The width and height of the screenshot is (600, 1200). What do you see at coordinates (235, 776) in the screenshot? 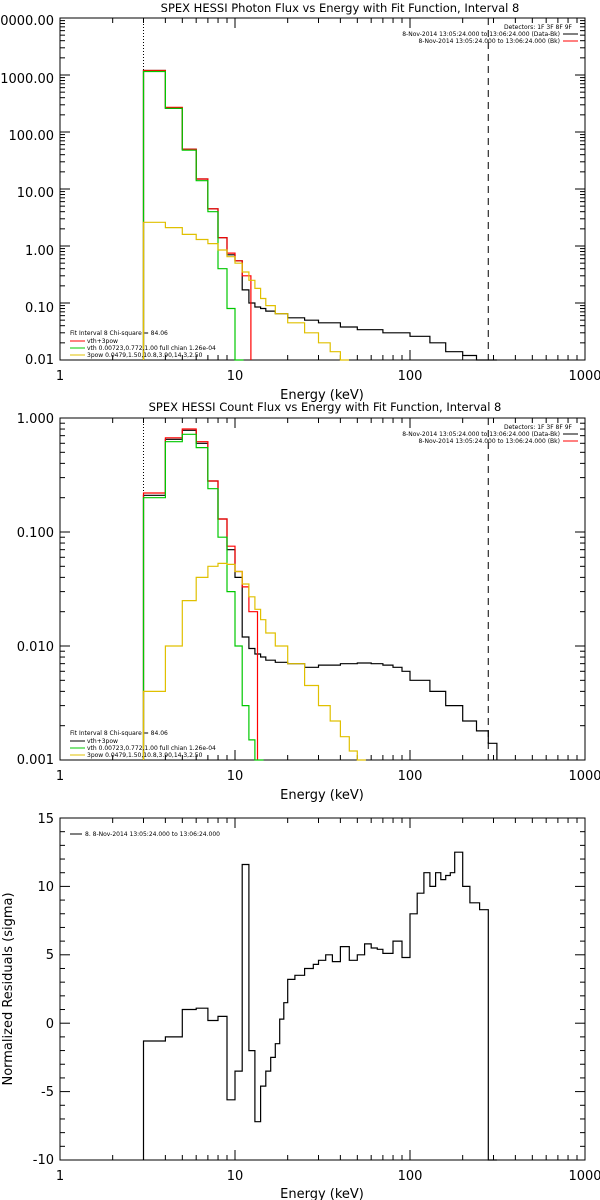
I see `count-xtick-10: 10` at bounding box center [235, 776].